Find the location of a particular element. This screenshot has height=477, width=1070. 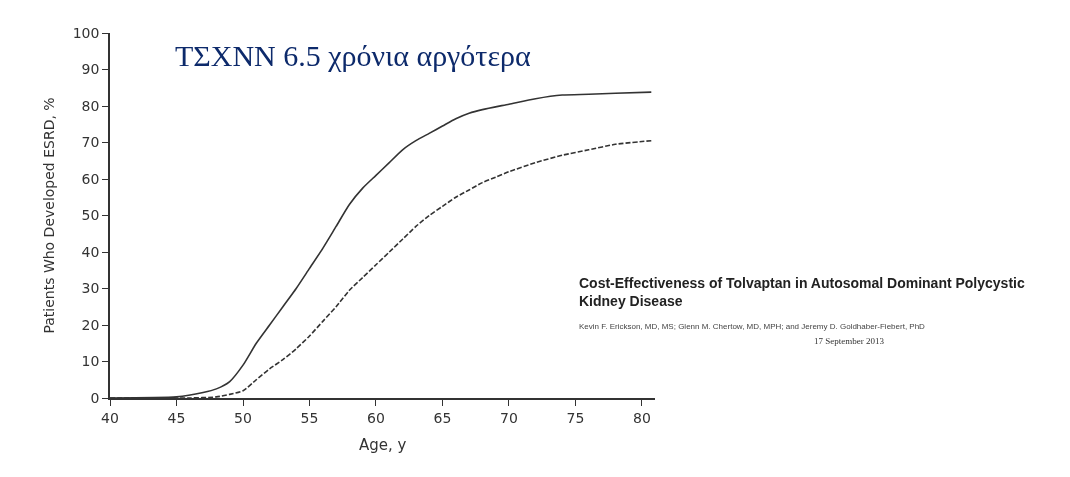

y-tick-label: 10 is located at coordinates (90, 361).